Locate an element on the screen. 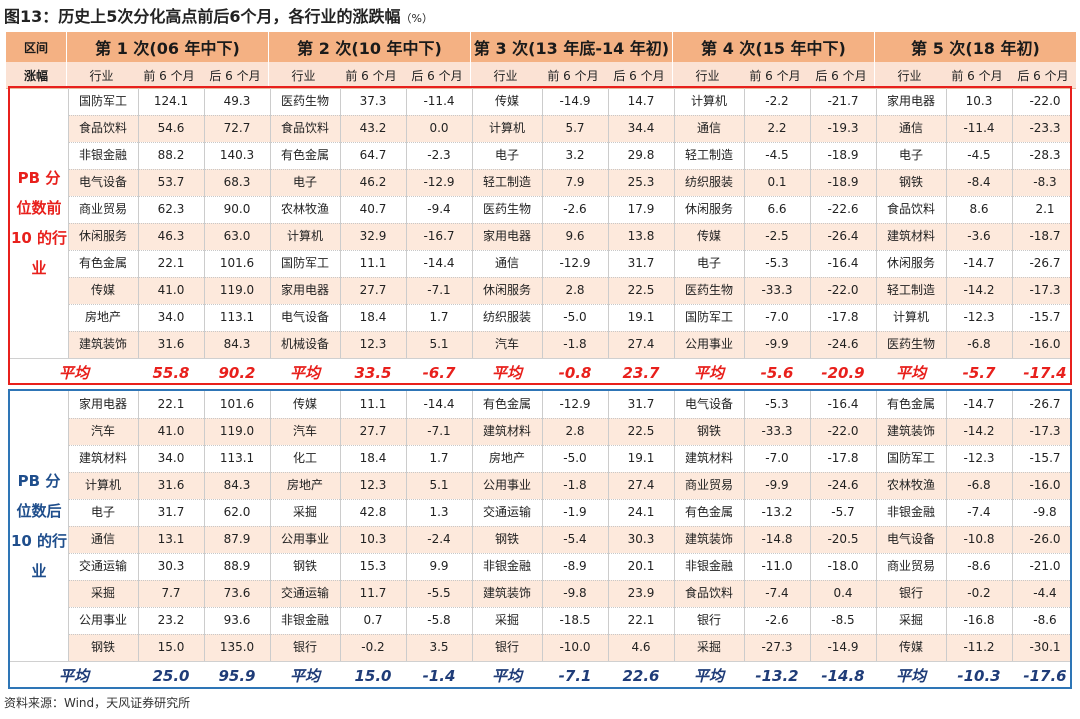 The height and width of the screenshot is (719, 1080). value-after-6m: -22.6 is located at coordinates (843, 209).